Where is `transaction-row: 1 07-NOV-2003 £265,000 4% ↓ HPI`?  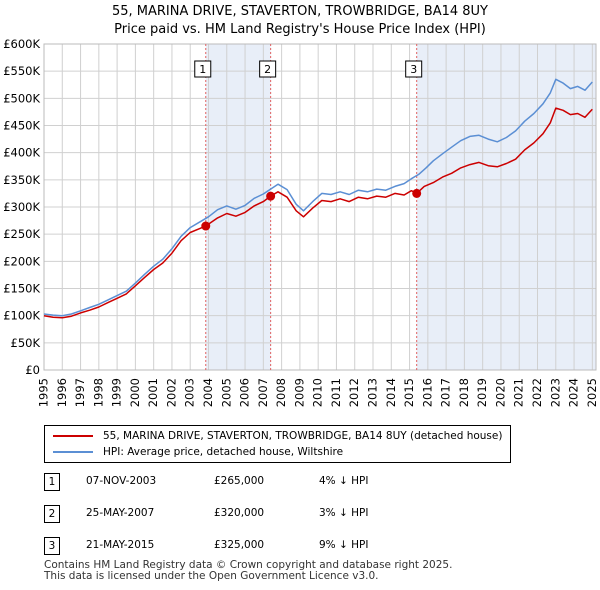
transaction-row: 1 07-NOV-2003 £265,000 4% ↓ HPI is located at coordinates (244, 483).